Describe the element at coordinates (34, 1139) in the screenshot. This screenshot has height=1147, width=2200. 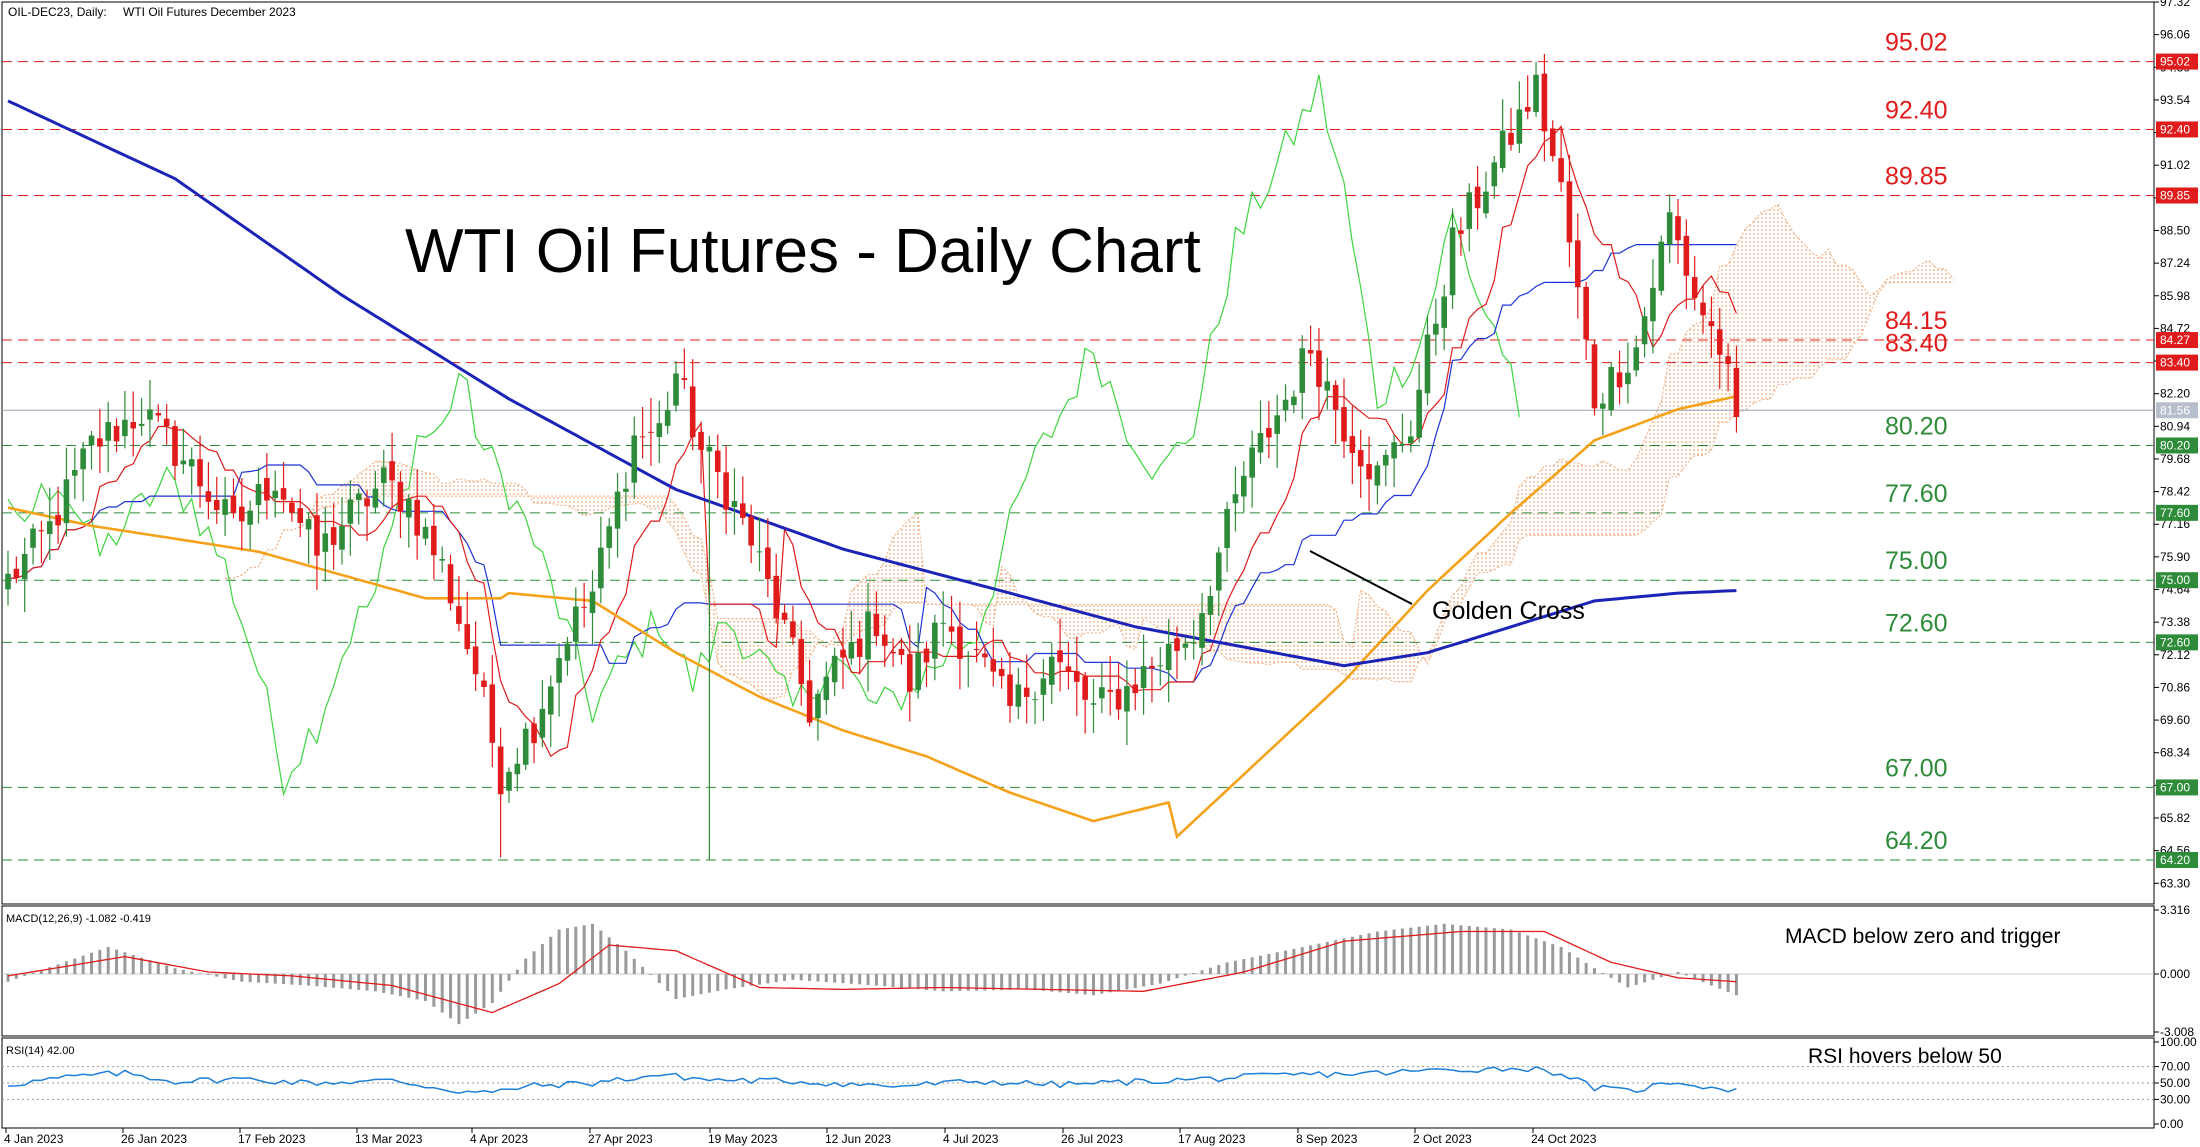
I see `time-tick-label: 4 Jan 2023` at that location.